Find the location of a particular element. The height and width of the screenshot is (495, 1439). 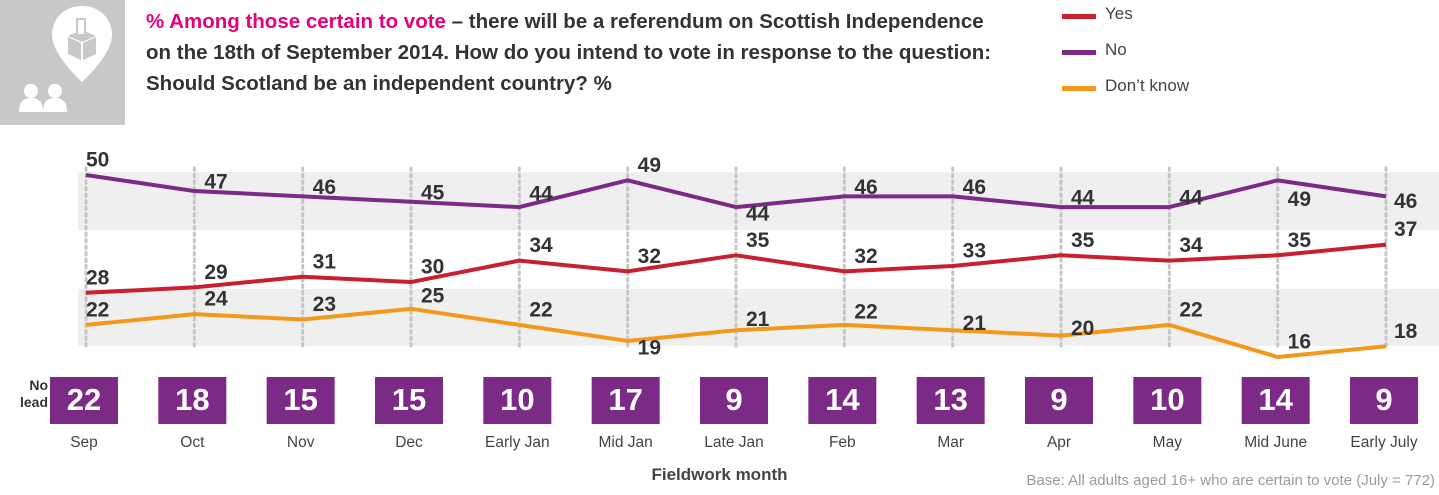

title-highlight: % Among those certain to vote is located at coordinates (296, 21).